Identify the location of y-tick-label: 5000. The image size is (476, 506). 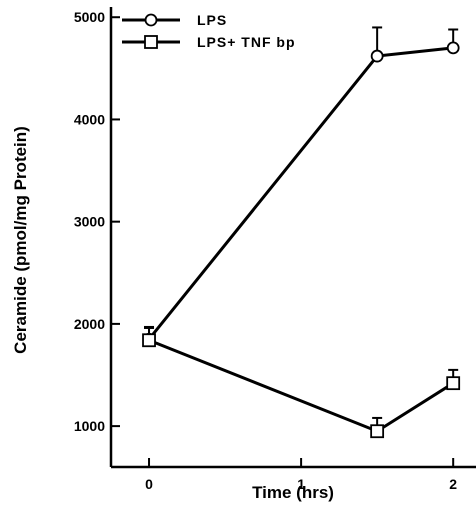
(89, 17).